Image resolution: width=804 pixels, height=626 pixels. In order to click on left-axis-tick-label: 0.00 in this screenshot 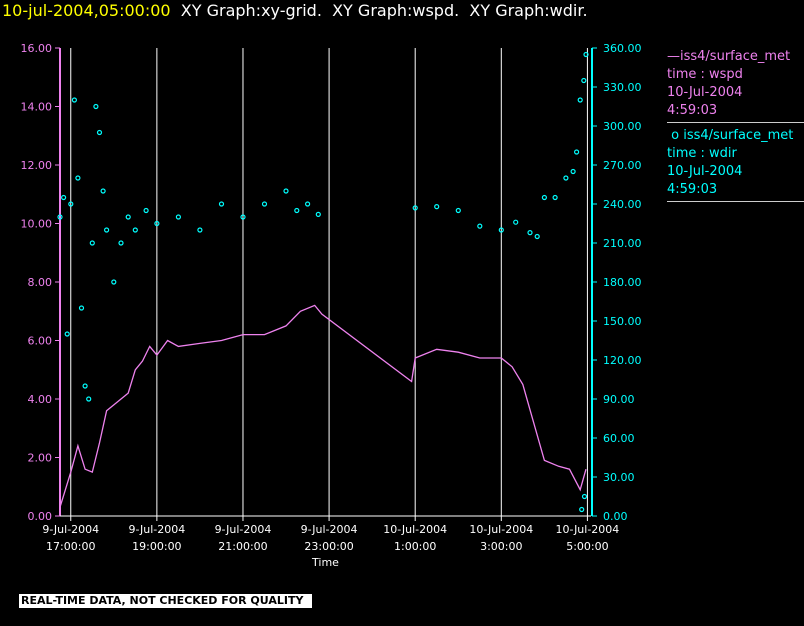, I will do `click(40, 516)`.